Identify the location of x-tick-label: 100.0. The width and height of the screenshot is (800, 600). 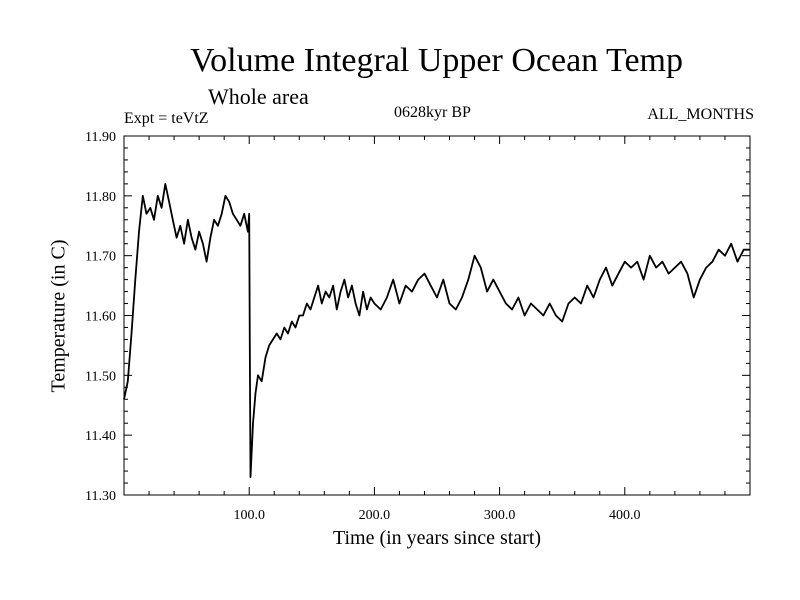
(249, 515).